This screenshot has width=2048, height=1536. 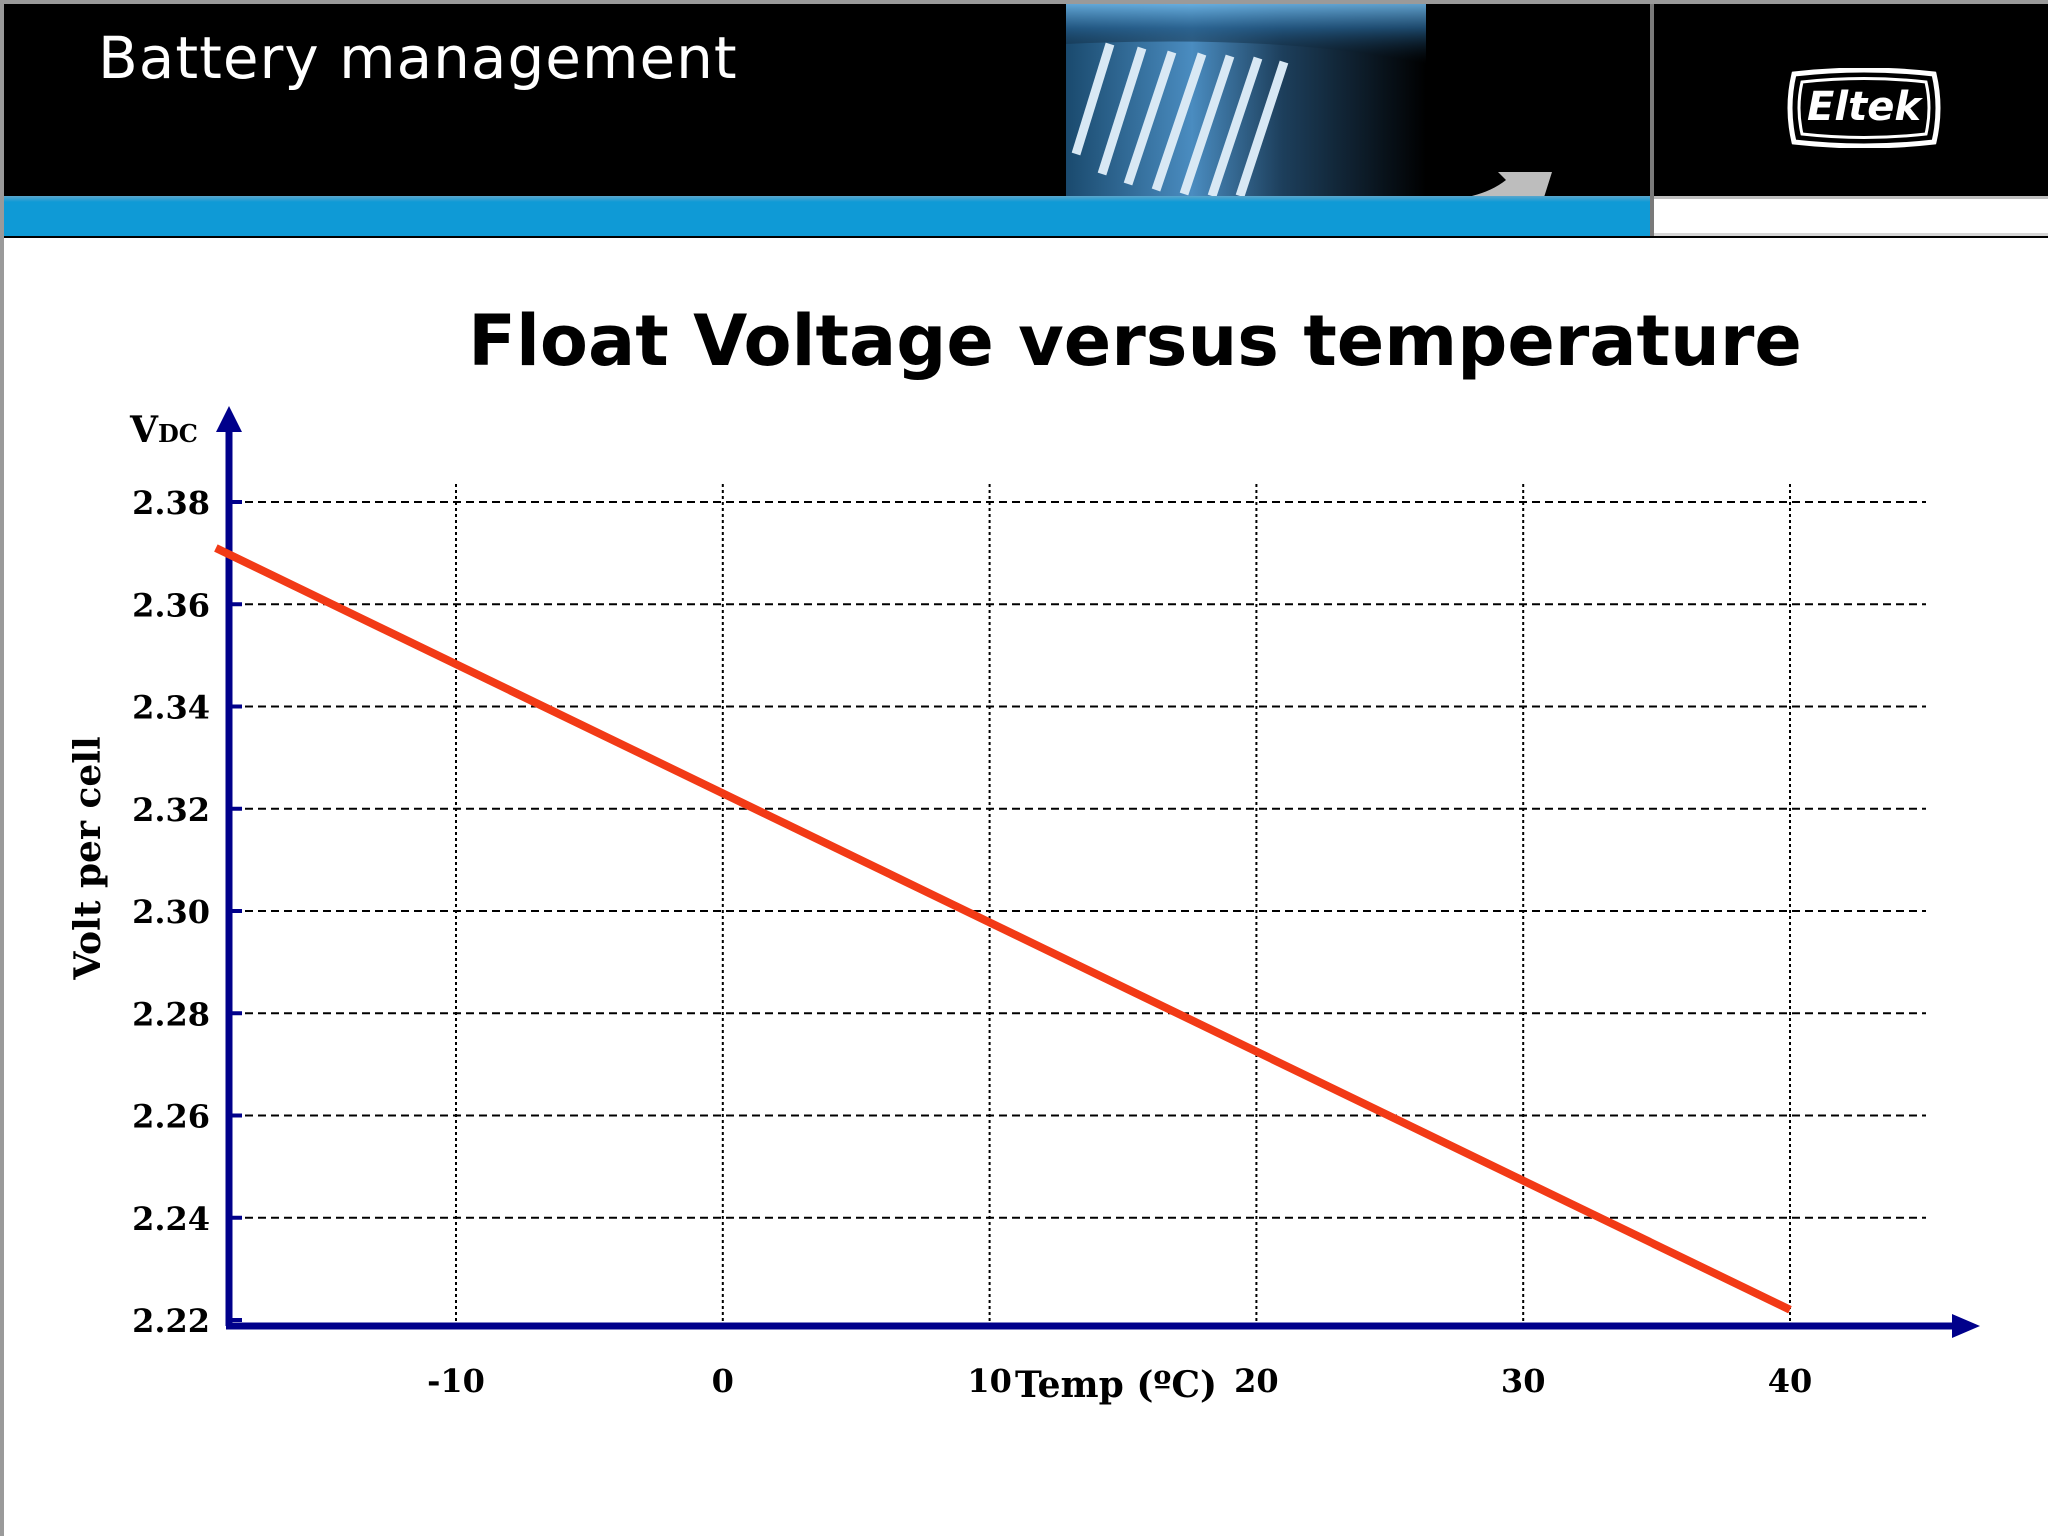 What do you see at coordinates (1851, 216) in the screenshot?
I see `header-right-strip` at bounding box center [1851, 216].